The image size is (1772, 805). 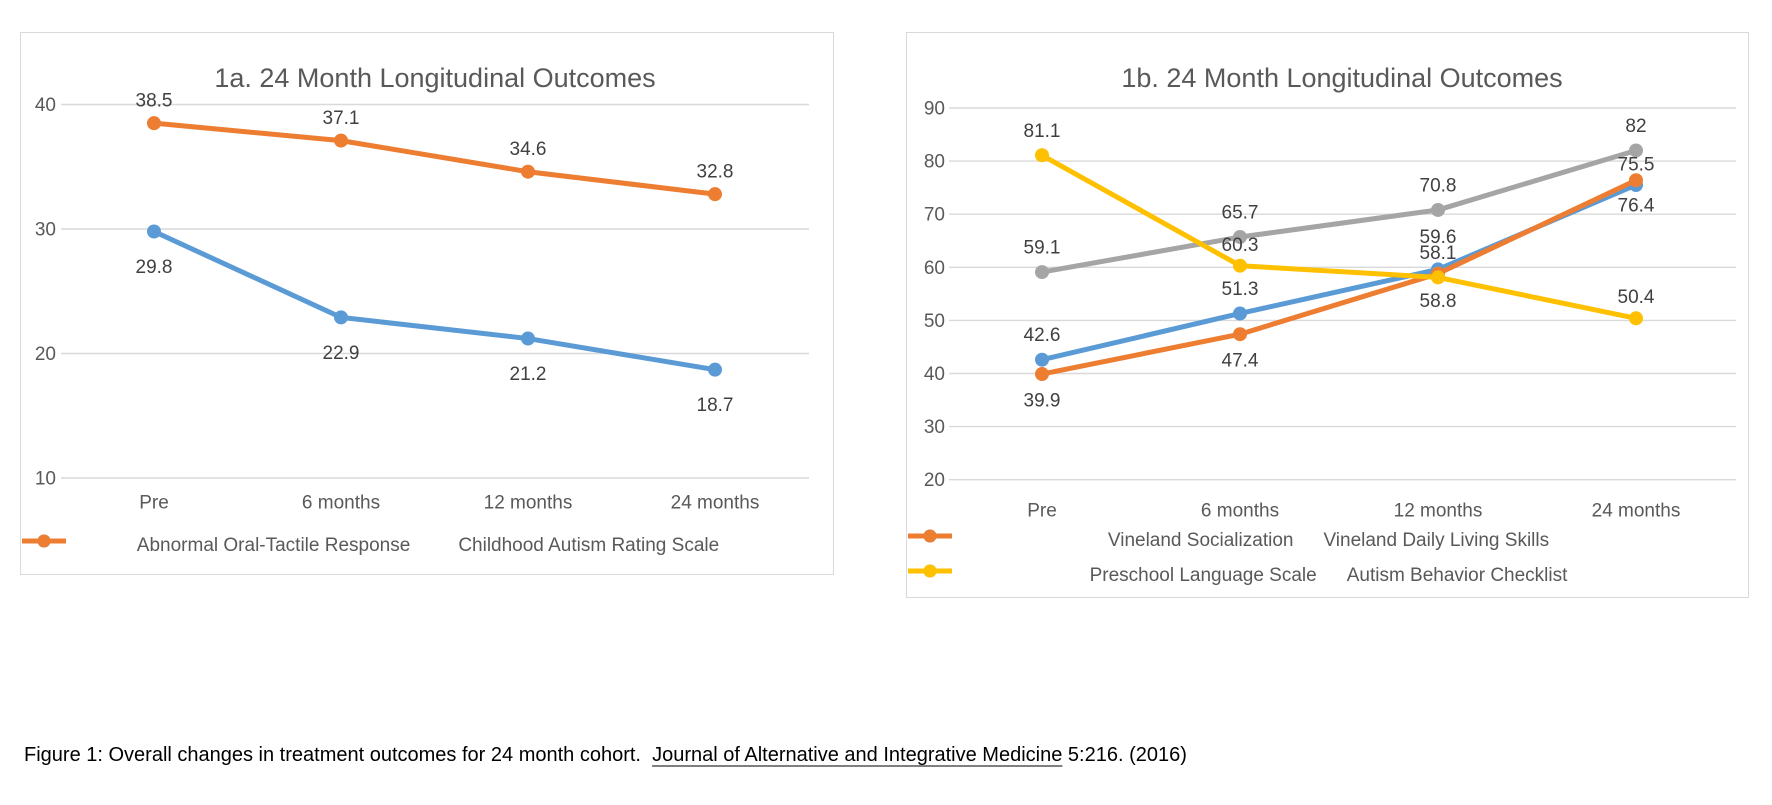 I want to click on data-label: 29.8, so click(x=154, y=267).